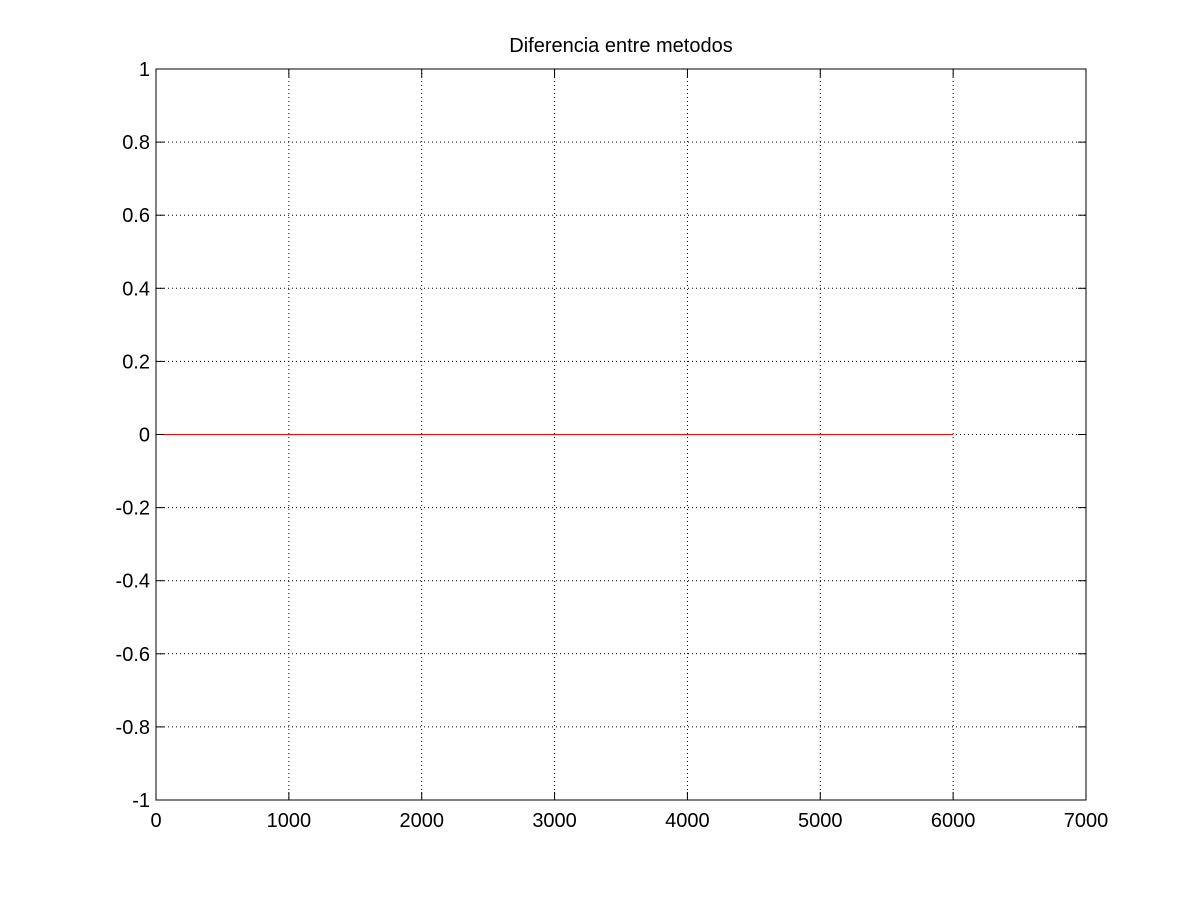 This screenshot has width=1200, height=900. What do you see at coordinates (136, 362) in the screenshot?
I see `y-tick-label: 0.2` at bounding box center [136, 362].